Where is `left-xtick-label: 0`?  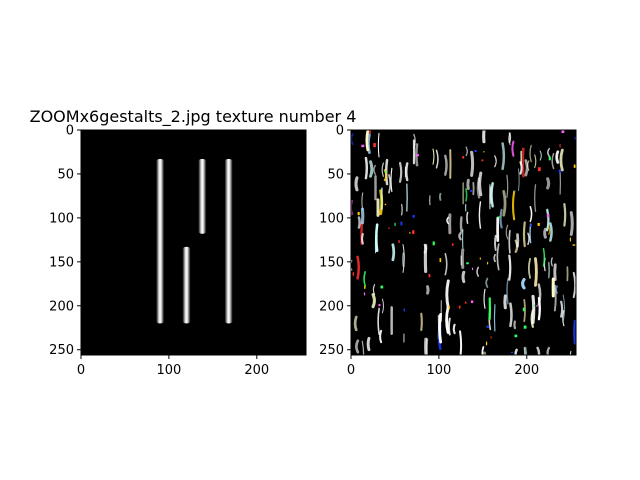 left-xtick-label: 0 is located at coordinates (81, 370).